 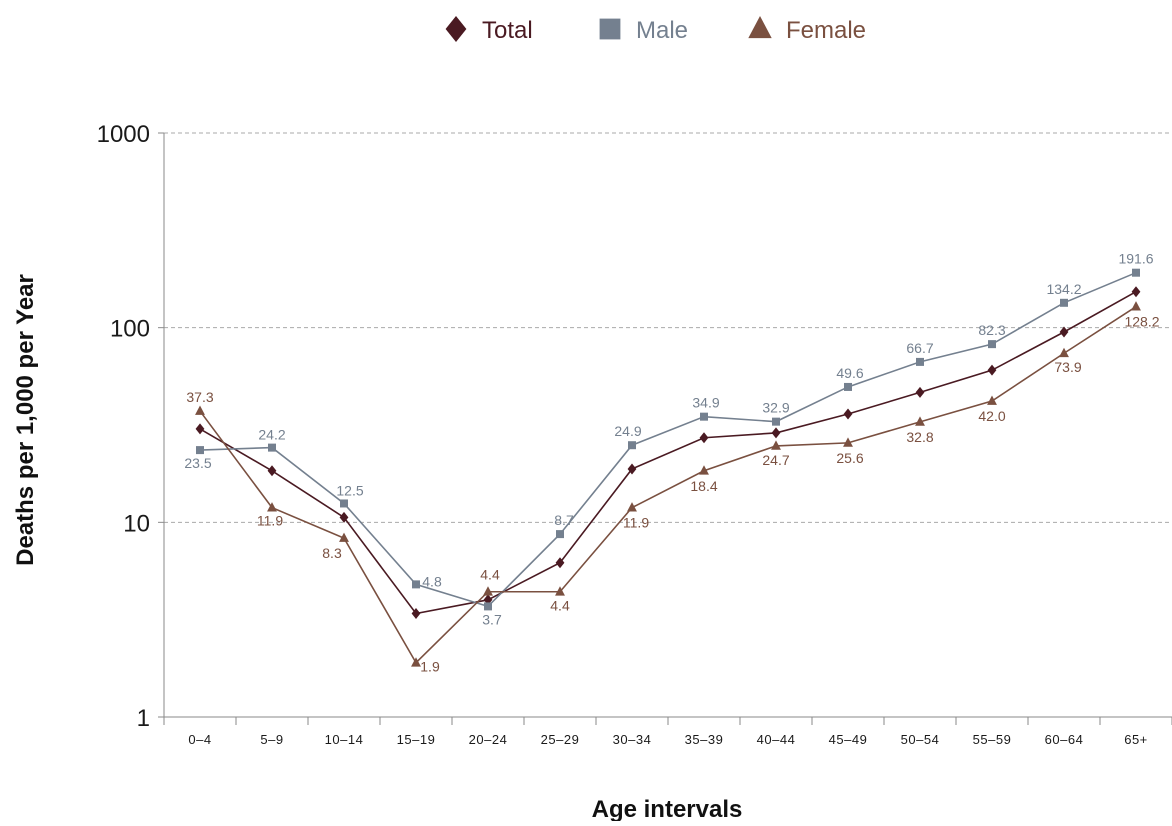 I want to click on legend-square-icon, so click(x=610, y=29).